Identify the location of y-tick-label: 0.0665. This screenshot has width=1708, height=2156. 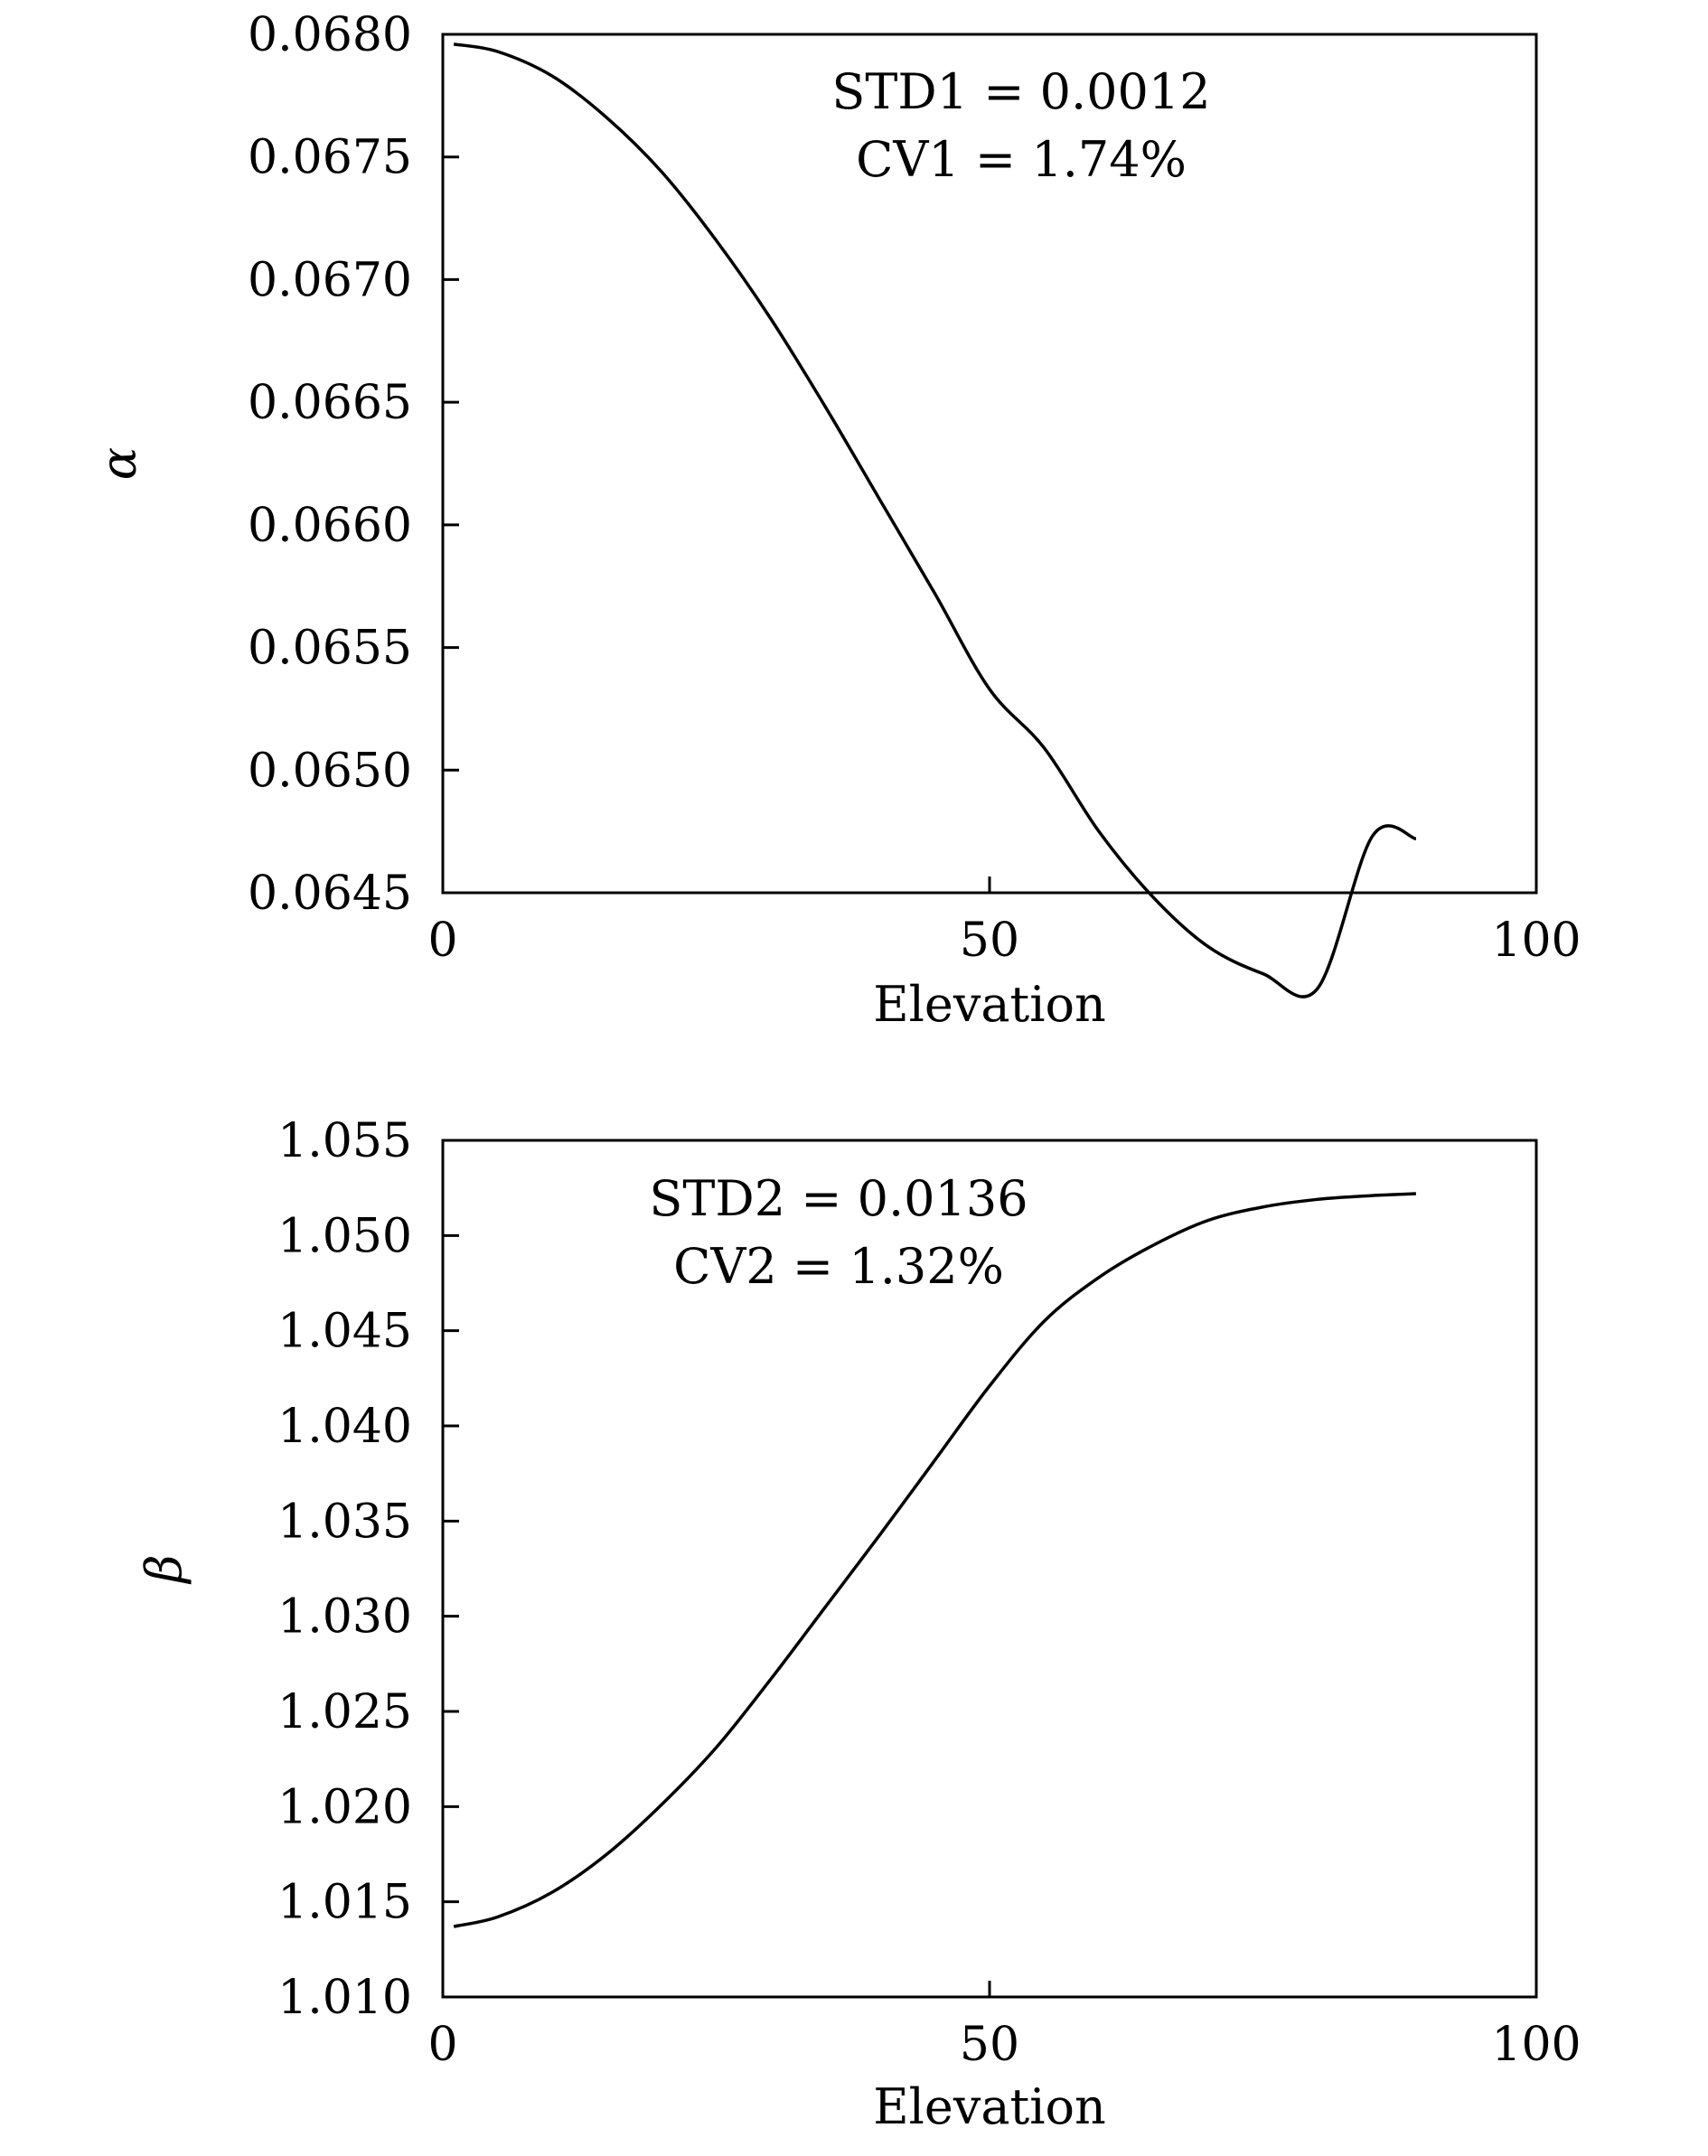
(330, 403).